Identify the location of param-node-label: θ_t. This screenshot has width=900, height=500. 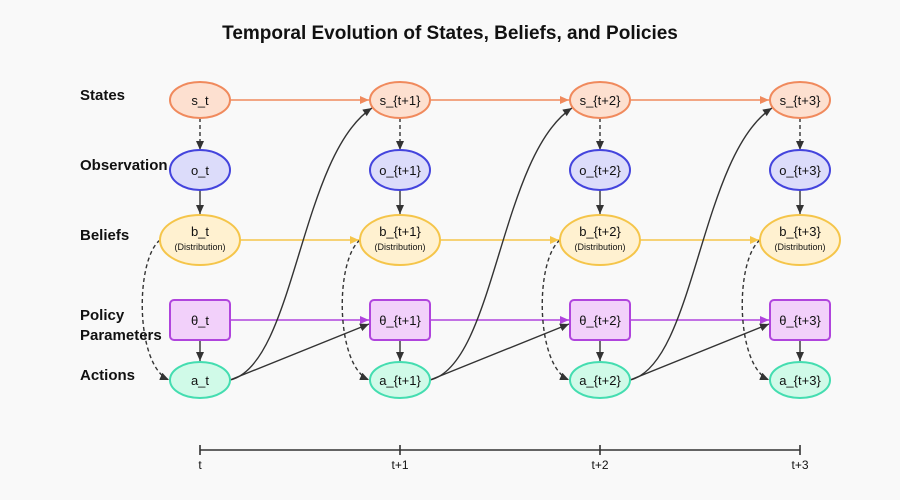
(200, 320).